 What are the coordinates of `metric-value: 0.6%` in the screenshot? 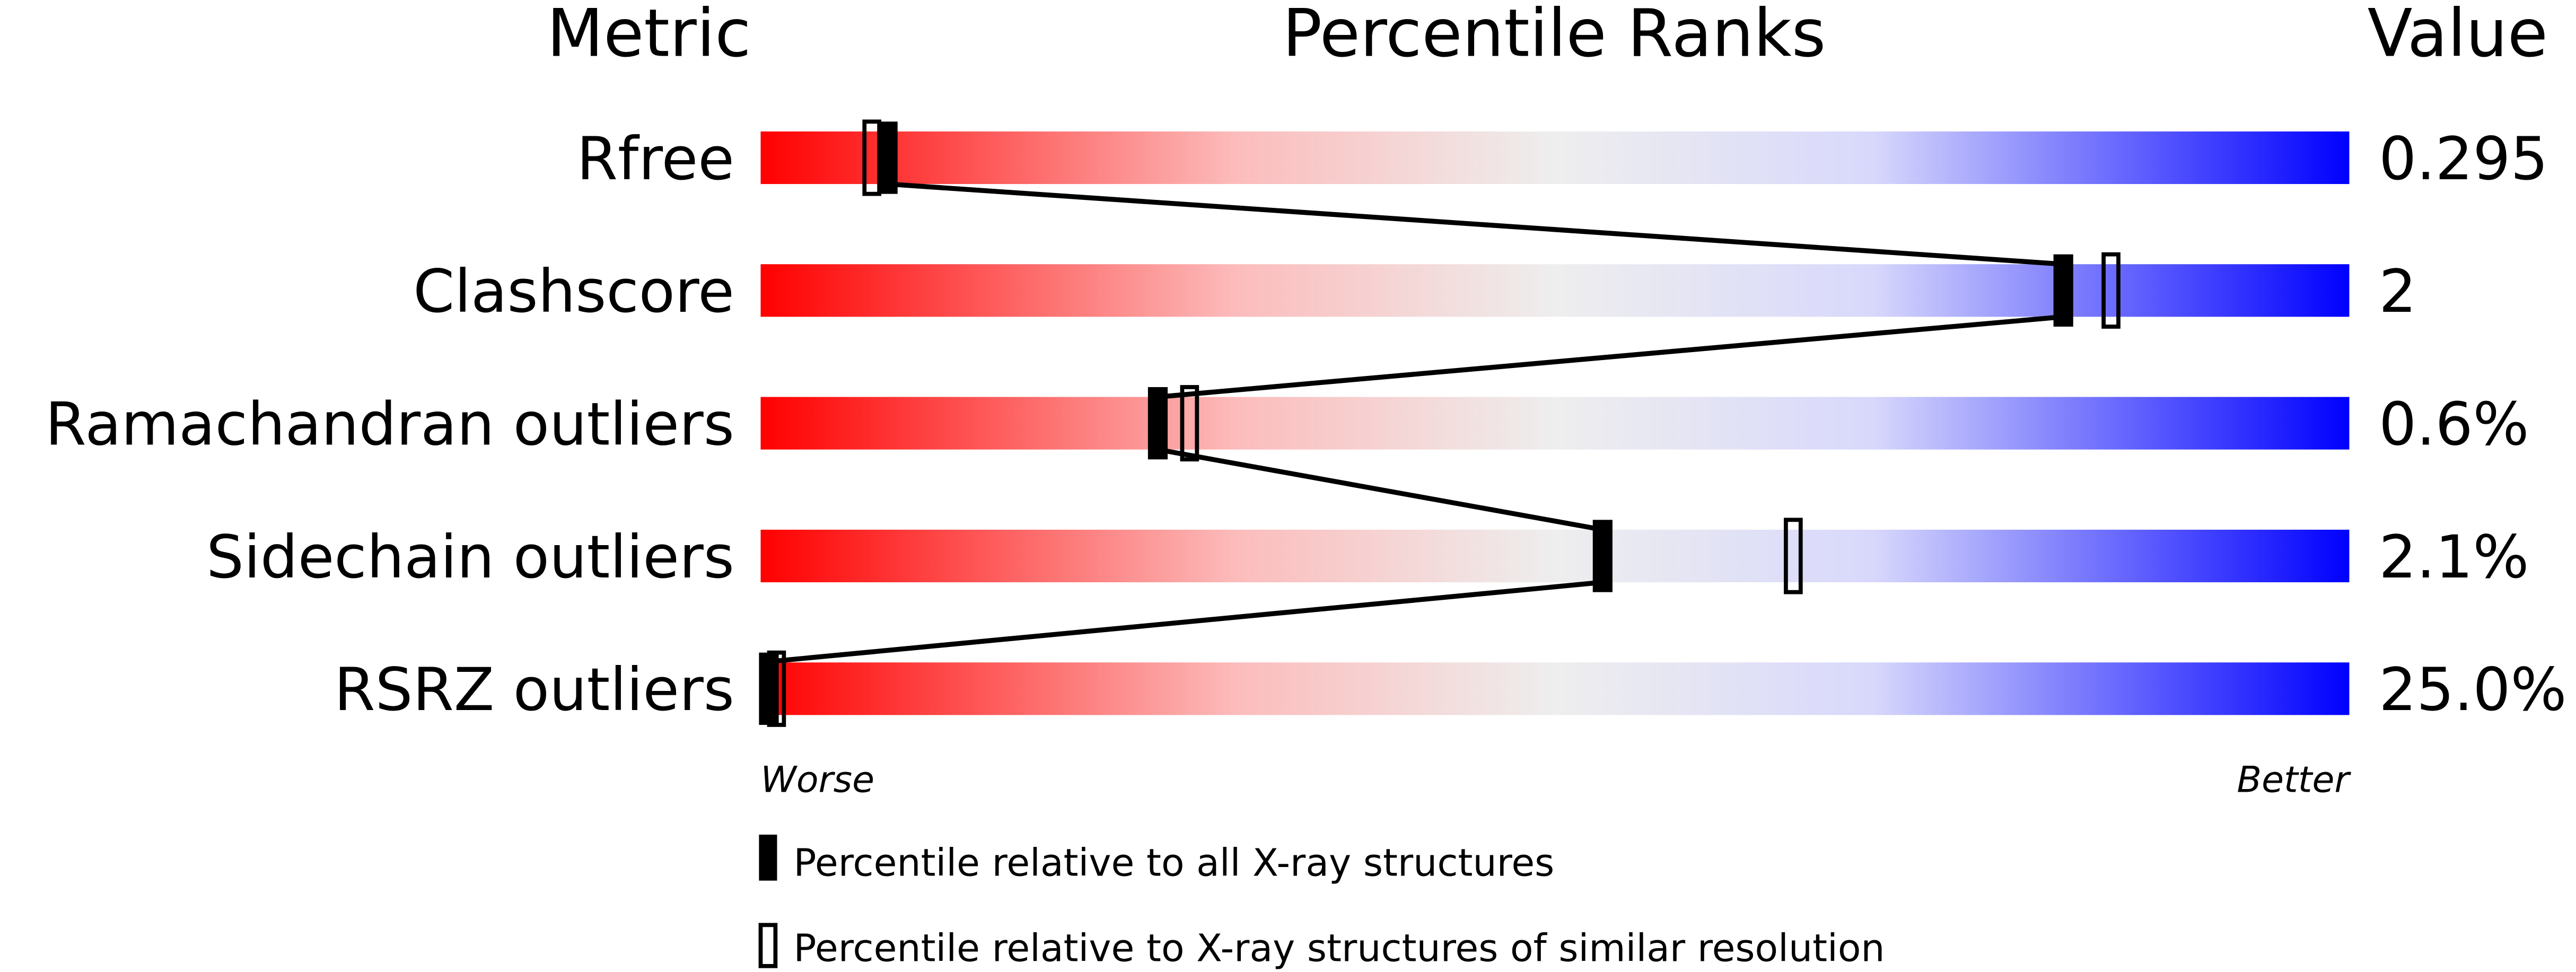 It's located at (2454, 424).